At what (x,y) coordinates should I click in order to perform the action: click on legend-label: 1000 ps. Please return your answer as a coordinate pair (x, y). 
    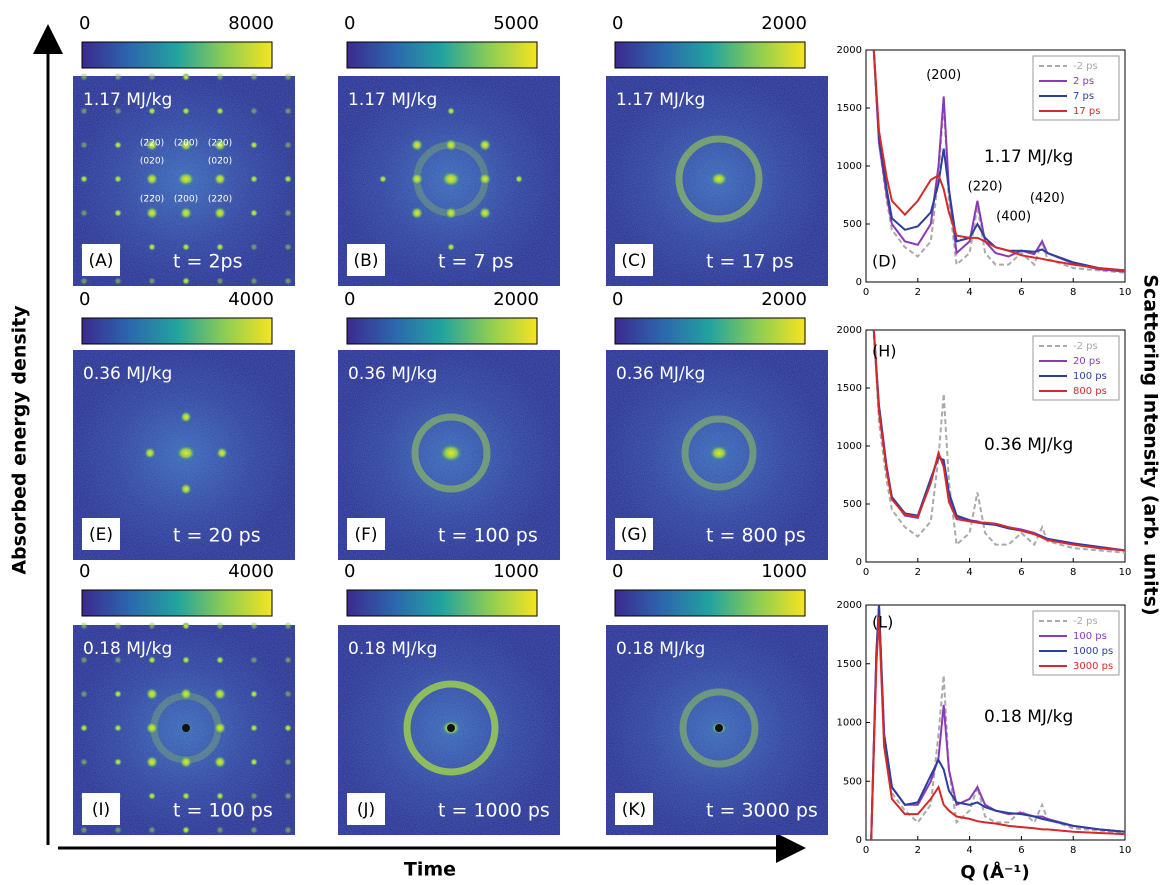
    Looking at the image, I should click on (1093, 651).